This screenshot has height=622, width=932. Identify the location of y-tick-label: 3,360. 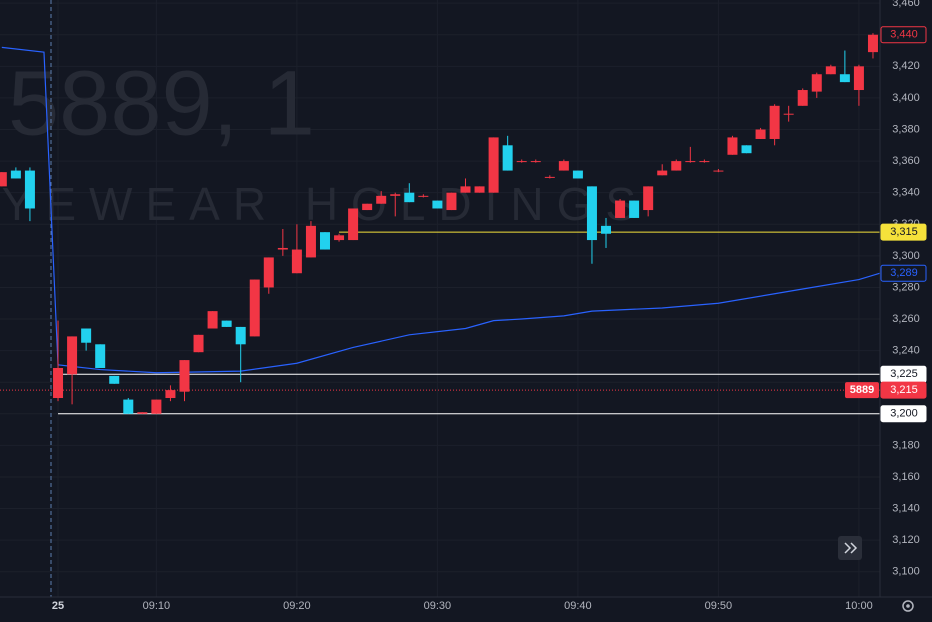
(906, 161).